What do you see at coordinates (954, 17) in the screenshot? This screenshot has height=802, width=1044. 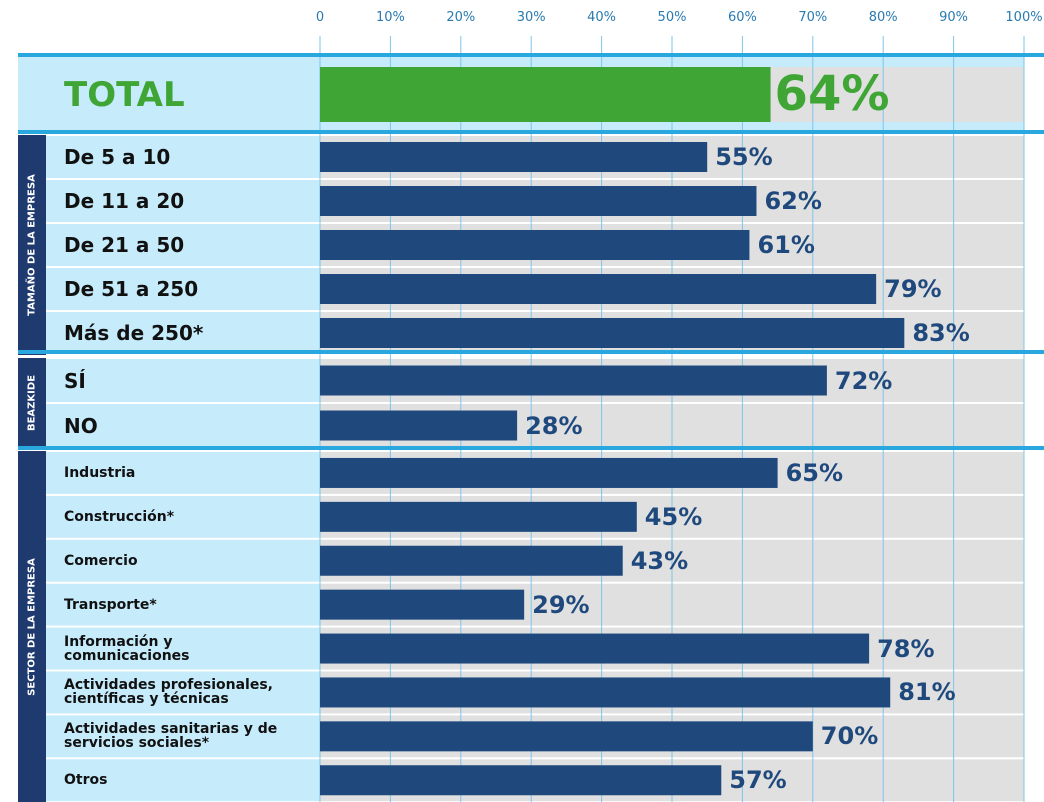 I see `x-tick-label: 90%` at bounding box center [954, 17].